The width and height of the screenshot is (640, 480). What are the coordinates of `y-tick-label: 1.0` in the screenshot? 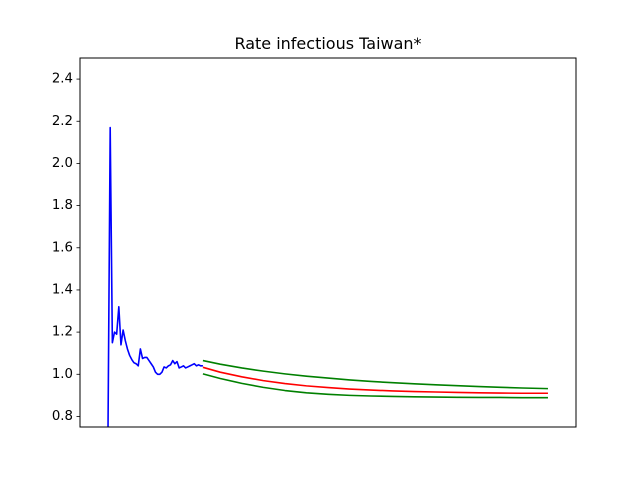 It's located at (62, 374).